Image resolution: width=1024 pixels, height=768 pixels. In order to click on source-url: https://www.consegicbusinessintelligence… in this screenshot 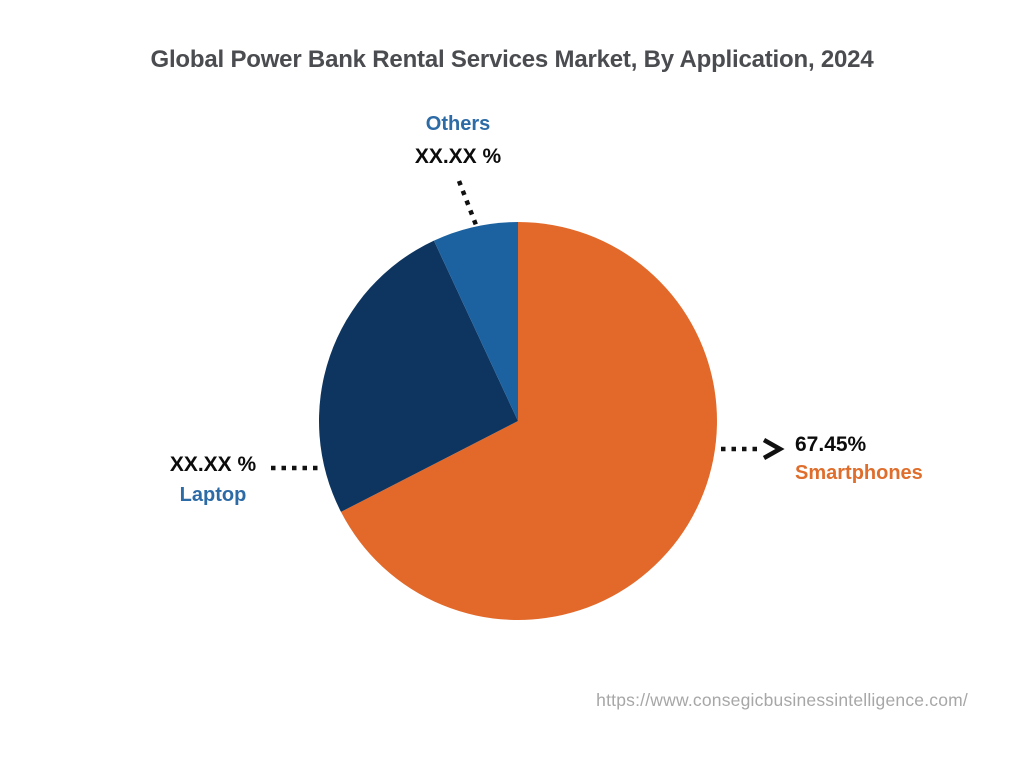, I will do `click(782, 700)`.